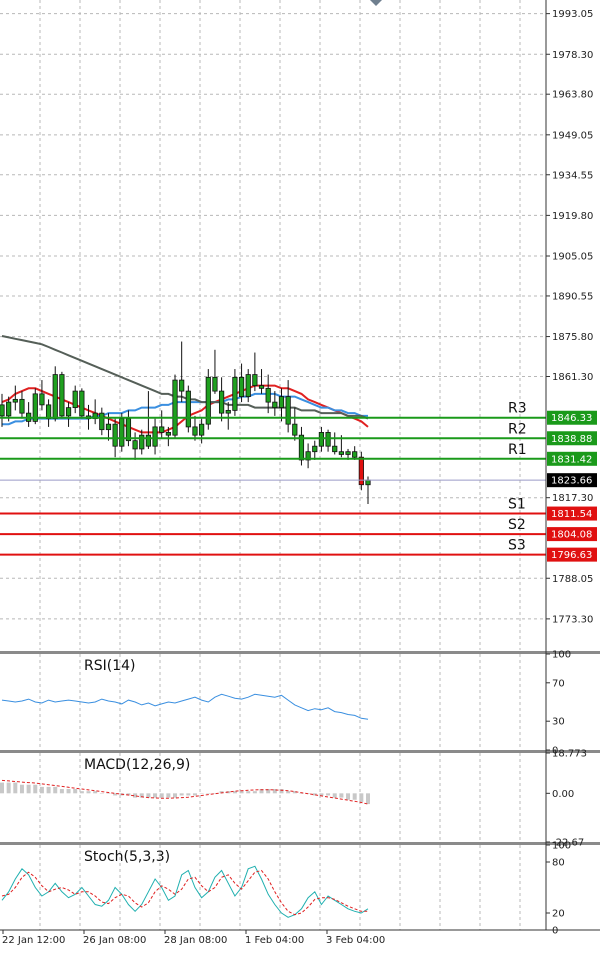 The height and width of the screenshot is (957, 600). I want to click on y-tick-label: 1934.55, so click(572, 175).